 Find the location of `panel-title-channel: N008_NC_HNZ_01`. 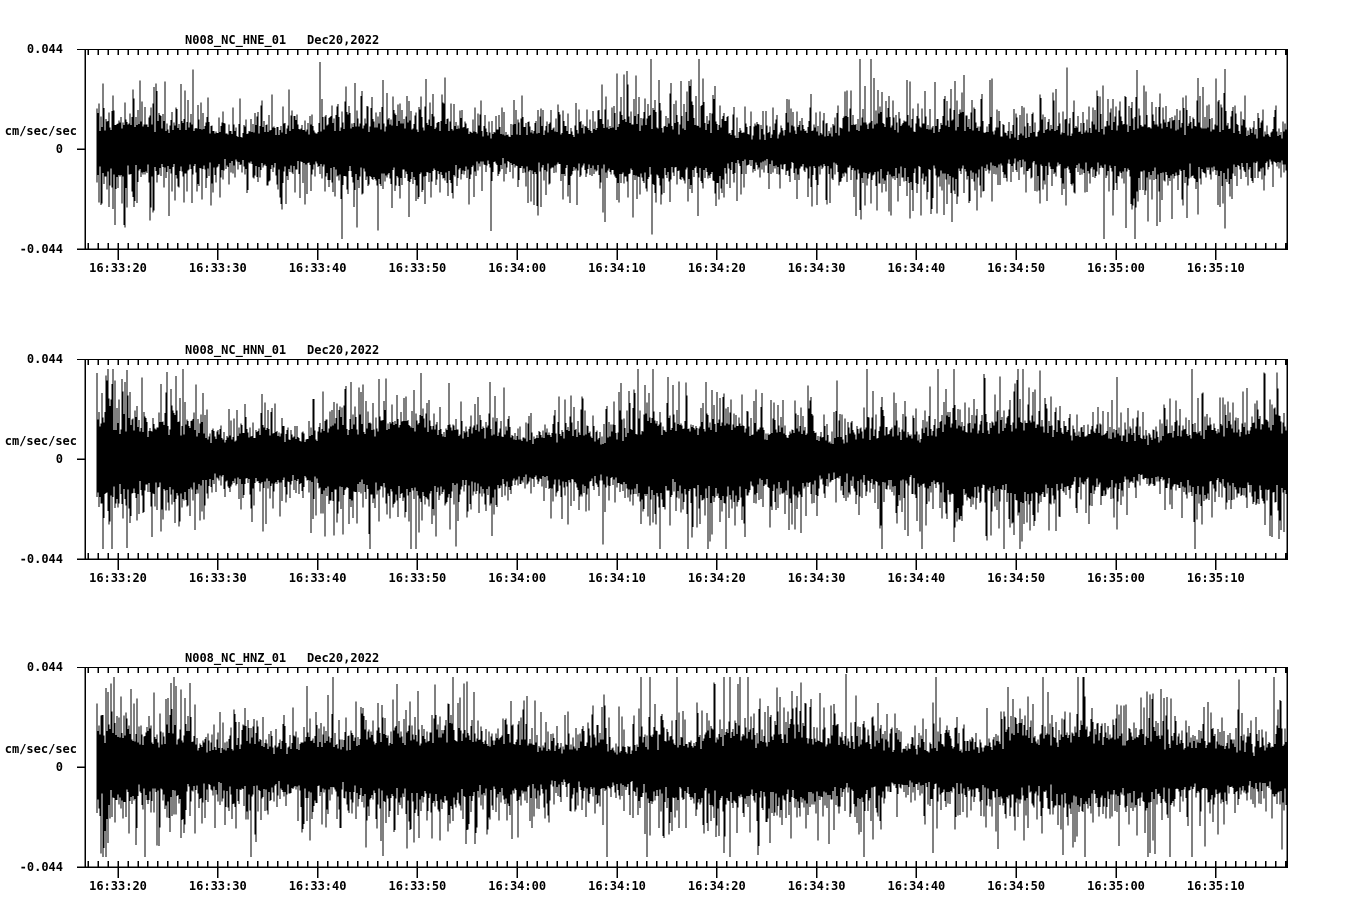

panel-title-channel: N008_NC_HNZ_01 is located at coordinates (236, 658).